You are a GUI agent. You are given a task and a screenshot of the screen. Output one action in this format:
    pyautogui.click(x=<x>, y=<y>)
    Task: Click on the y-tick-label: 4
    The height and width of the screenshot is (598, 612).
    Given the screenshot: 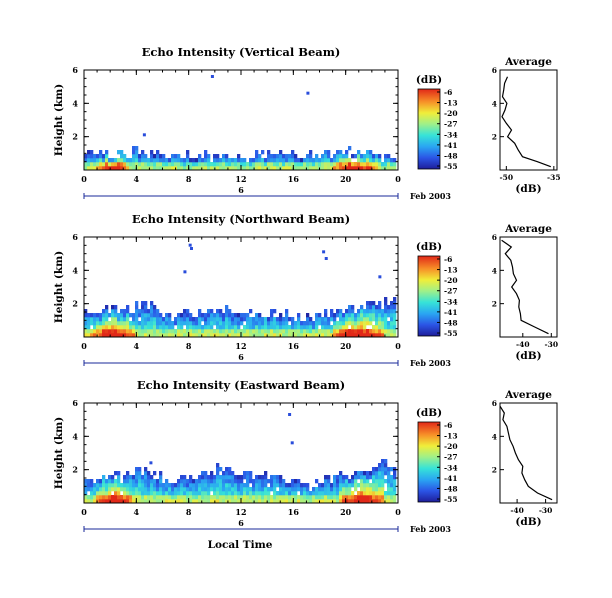 What is the action you would take?
    pyautogui.click(x=75, y=103)
    